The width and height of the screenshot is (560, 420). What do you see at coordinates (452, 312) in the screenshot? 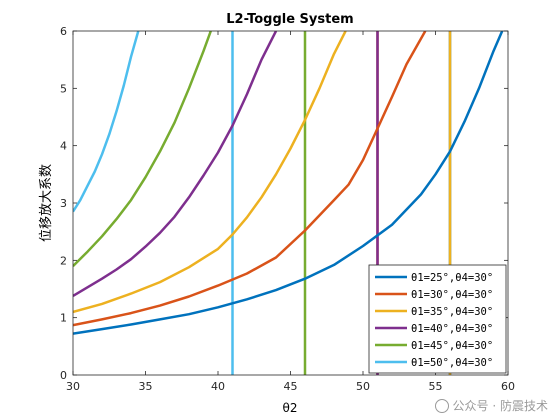
I see `legend-label-3: θ1=35°,θ4=30°` at bounding box center [452, 312].